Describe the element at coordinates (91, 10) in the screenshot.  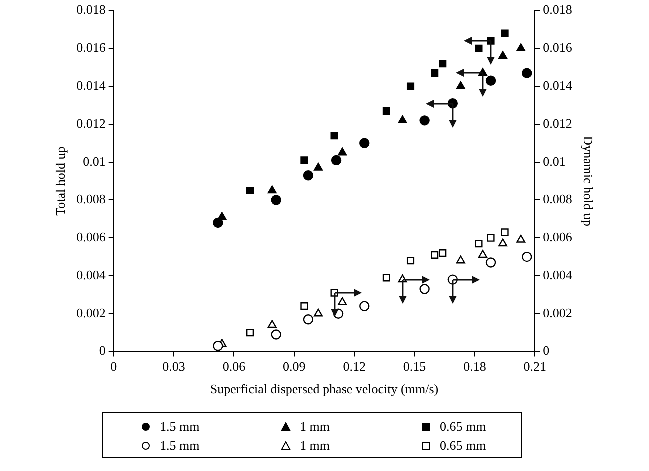
I see `y-tick-label: 0.018` at that location.